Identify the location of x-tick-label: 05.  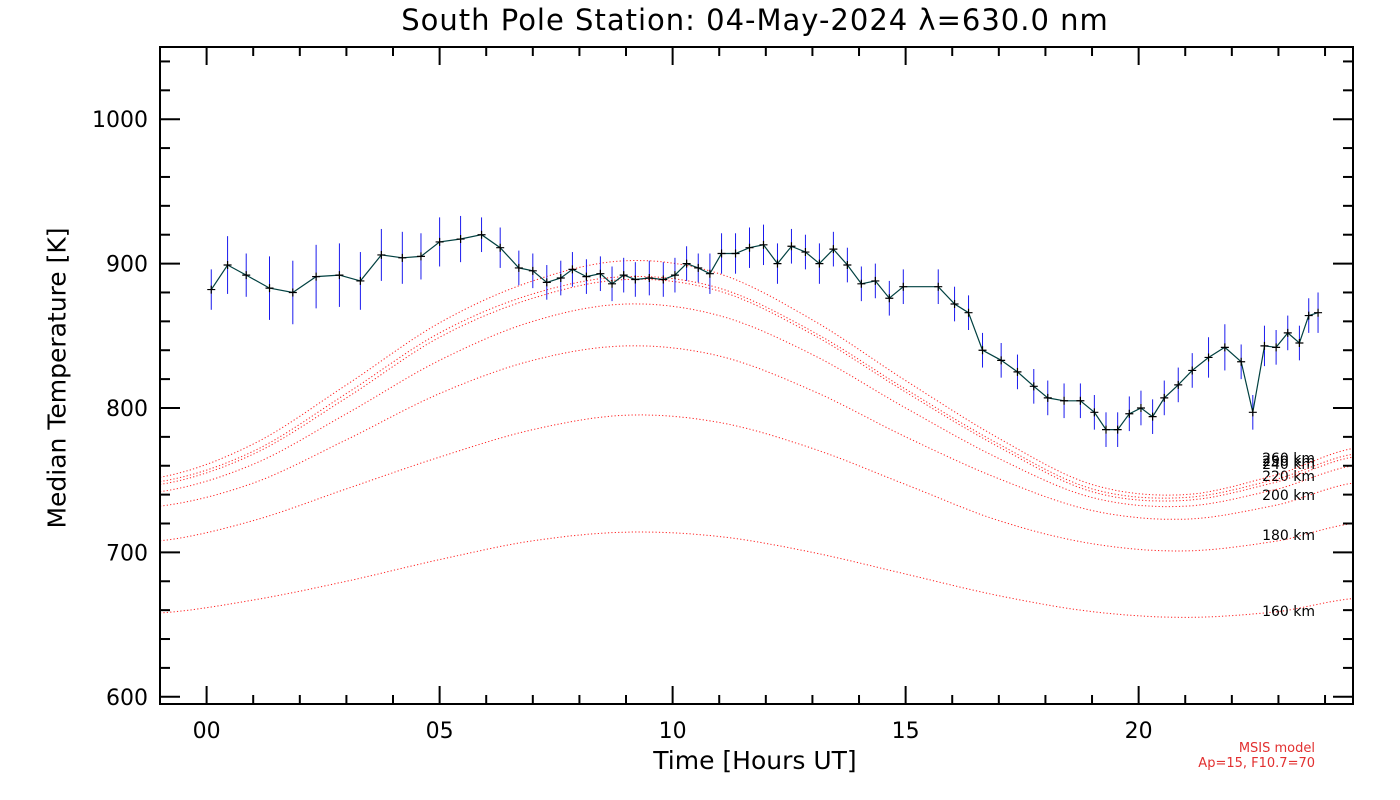
(440, 731).